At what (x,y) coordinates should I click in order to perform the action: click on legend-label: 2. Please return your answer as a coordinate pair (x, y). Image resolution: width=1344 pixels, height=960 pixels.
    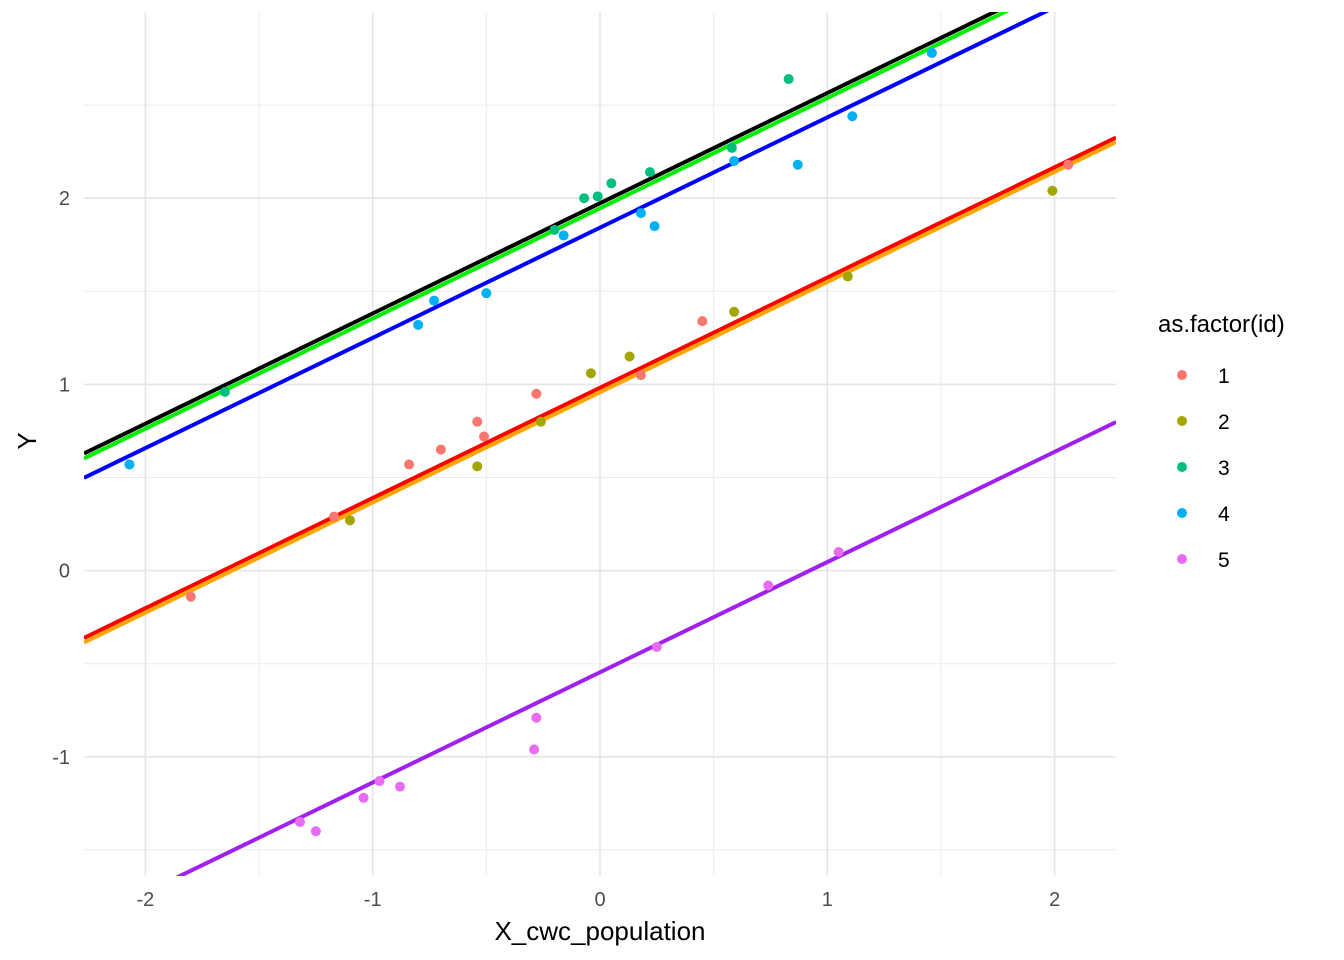
    Looking at the image, I should click on (1224, 422).